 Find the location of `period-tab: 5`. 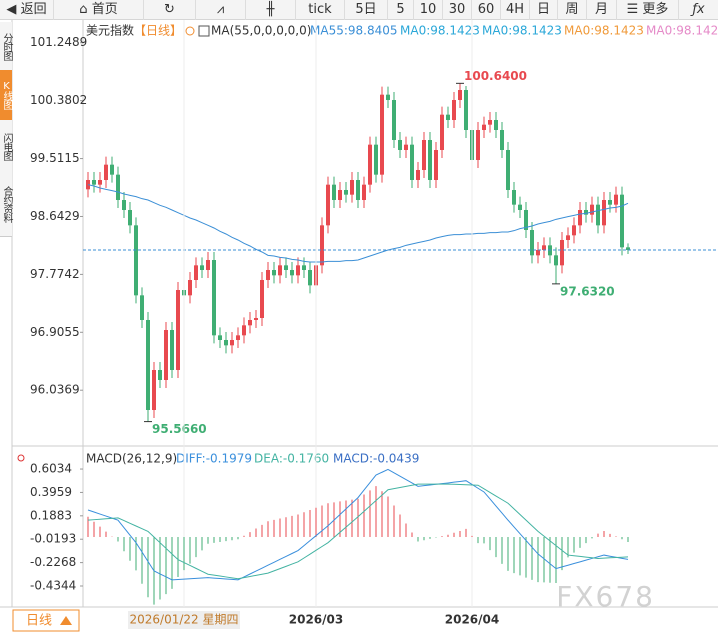

period-tab: 5 is located at coordinates (401, 10).